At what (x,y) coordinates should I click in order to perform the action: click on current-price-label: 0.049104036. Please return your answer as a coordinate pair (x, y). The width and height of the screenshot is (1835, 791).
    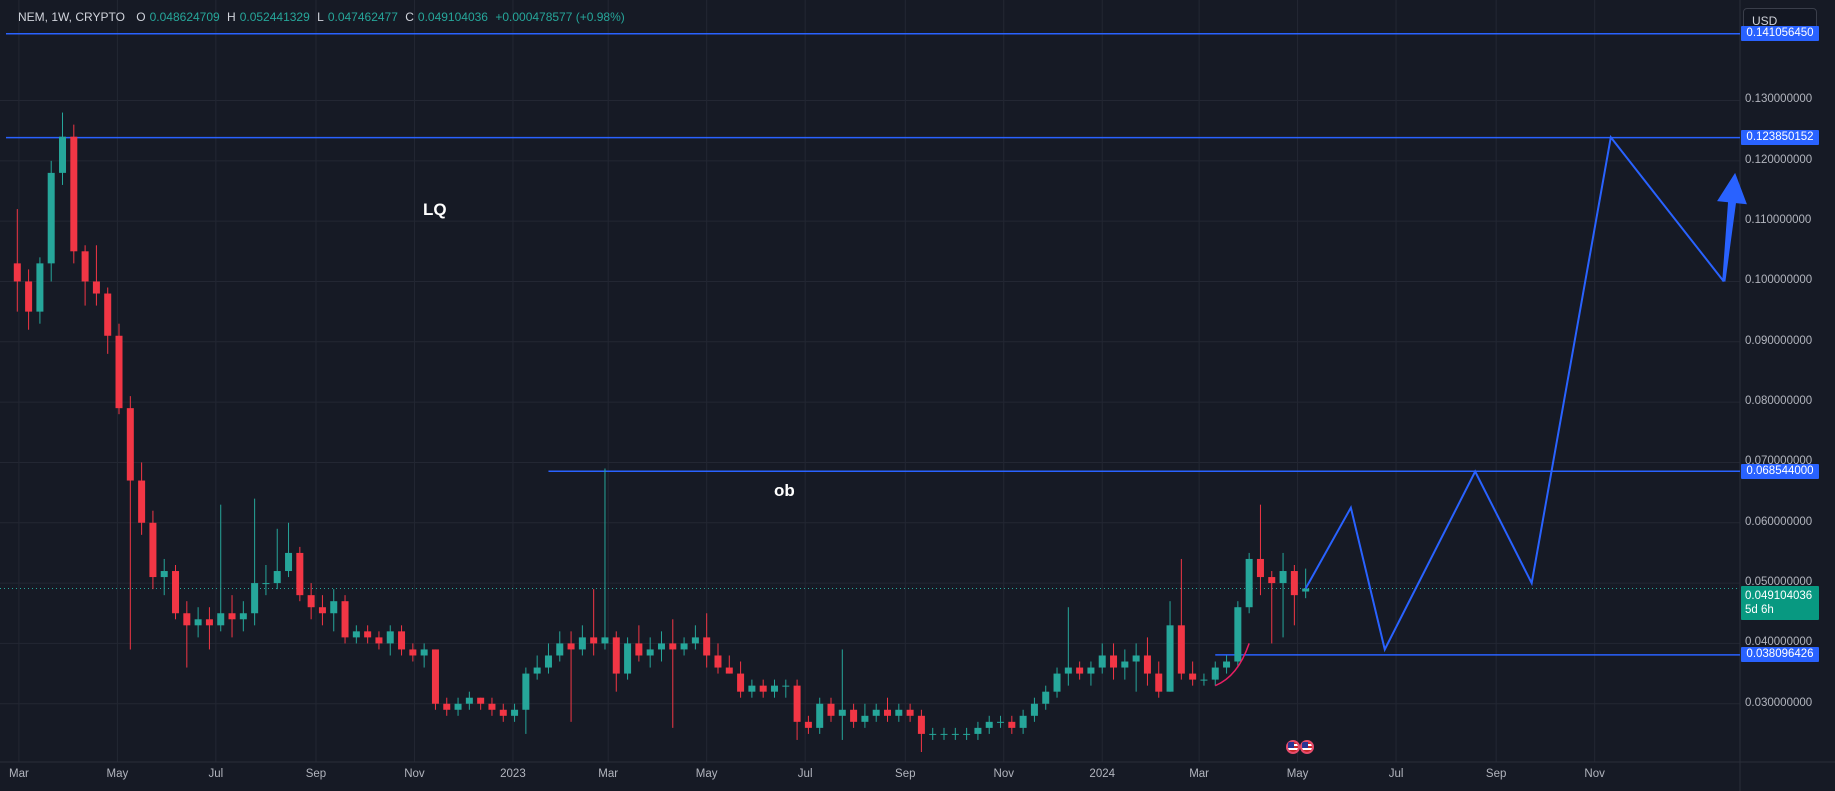
    Looking at the image, I should click on (1779, 596).